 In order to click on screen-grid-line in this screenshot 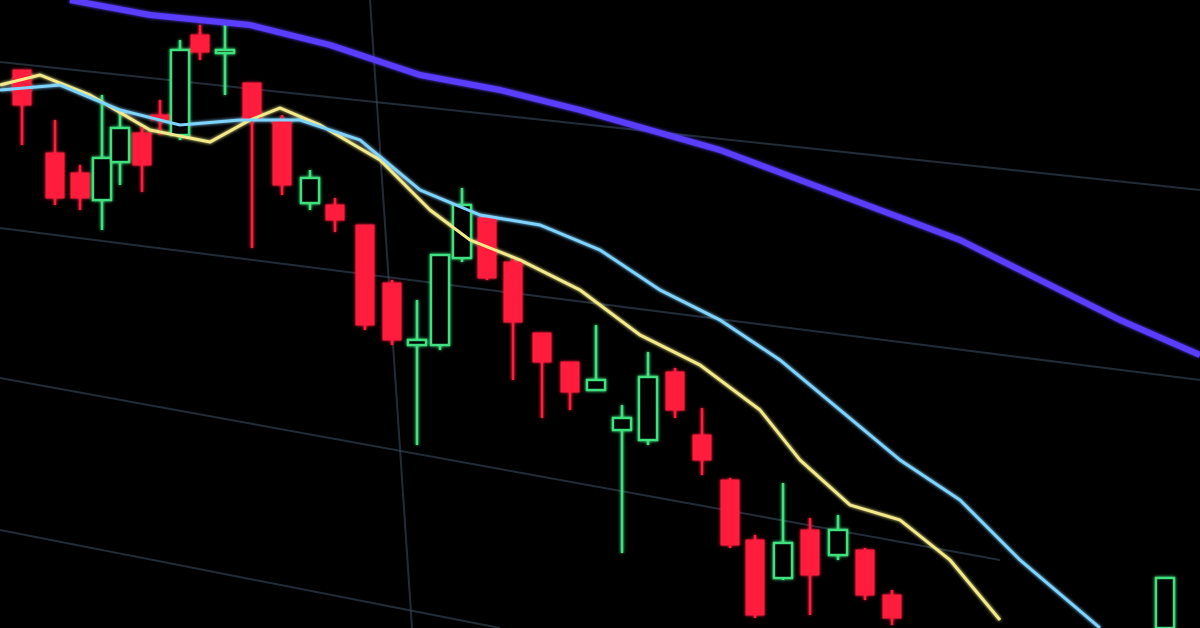, I will do `click(250, 578)`.